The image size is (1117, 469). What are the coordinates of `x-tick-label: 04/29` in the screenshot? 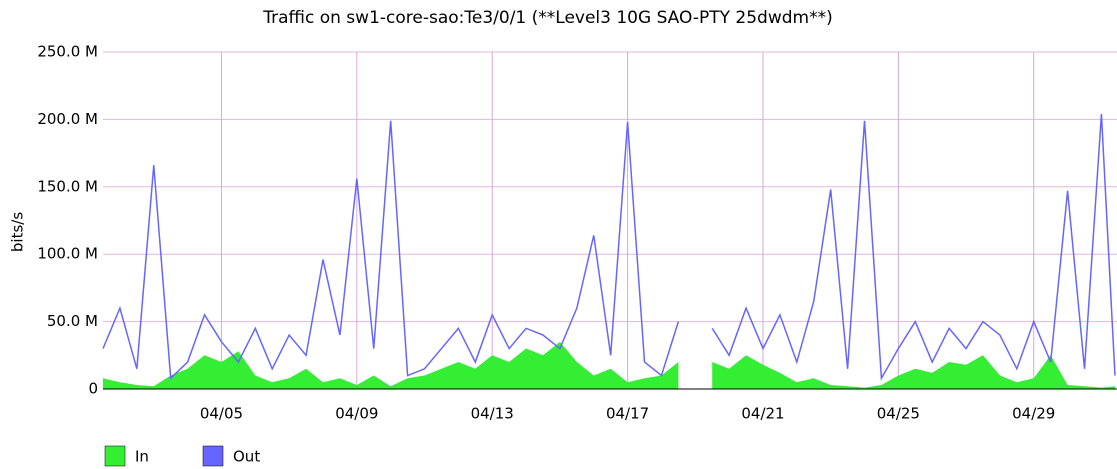 It's located at (1033, 414).